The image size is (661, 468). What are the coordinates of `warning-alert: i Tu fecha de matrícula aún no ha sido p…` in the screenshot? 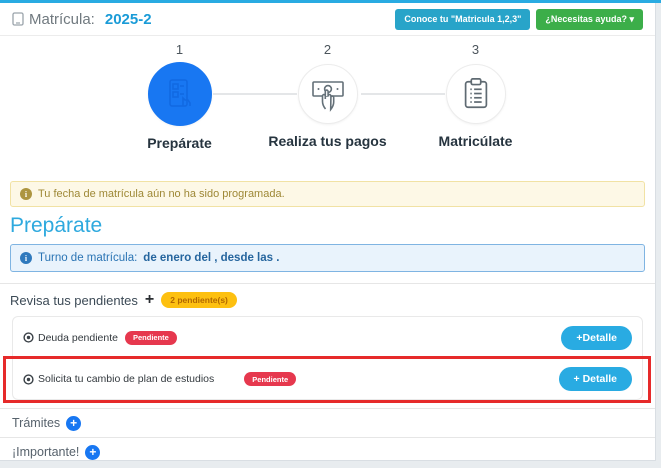 It's located at (327, 194).